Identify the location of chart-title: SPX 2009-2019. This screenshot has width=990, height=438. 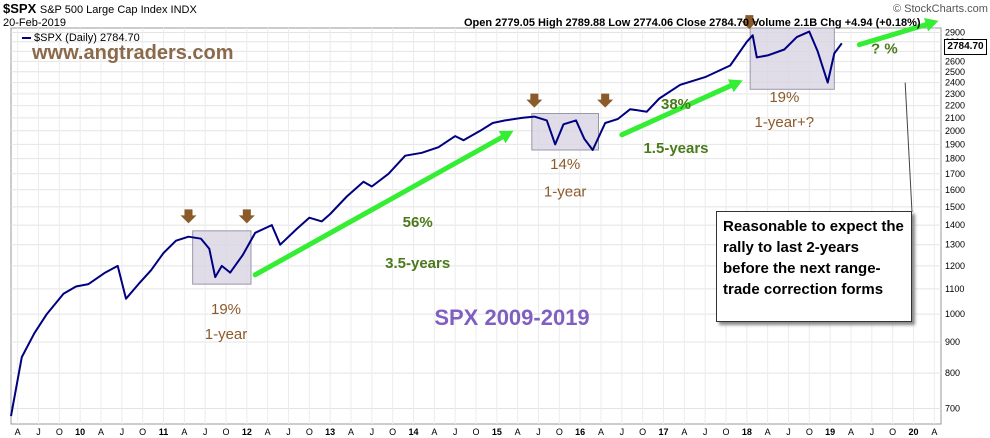
(511, 317).